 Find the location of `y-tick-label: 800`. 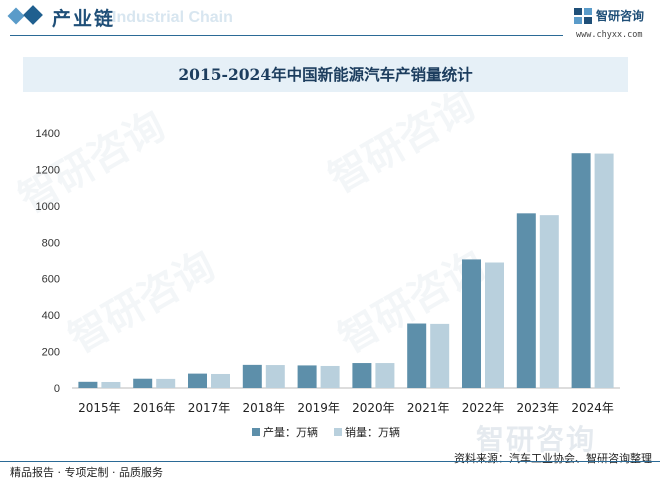

y-tick-label: 800 is located at coordinates (51, 243).